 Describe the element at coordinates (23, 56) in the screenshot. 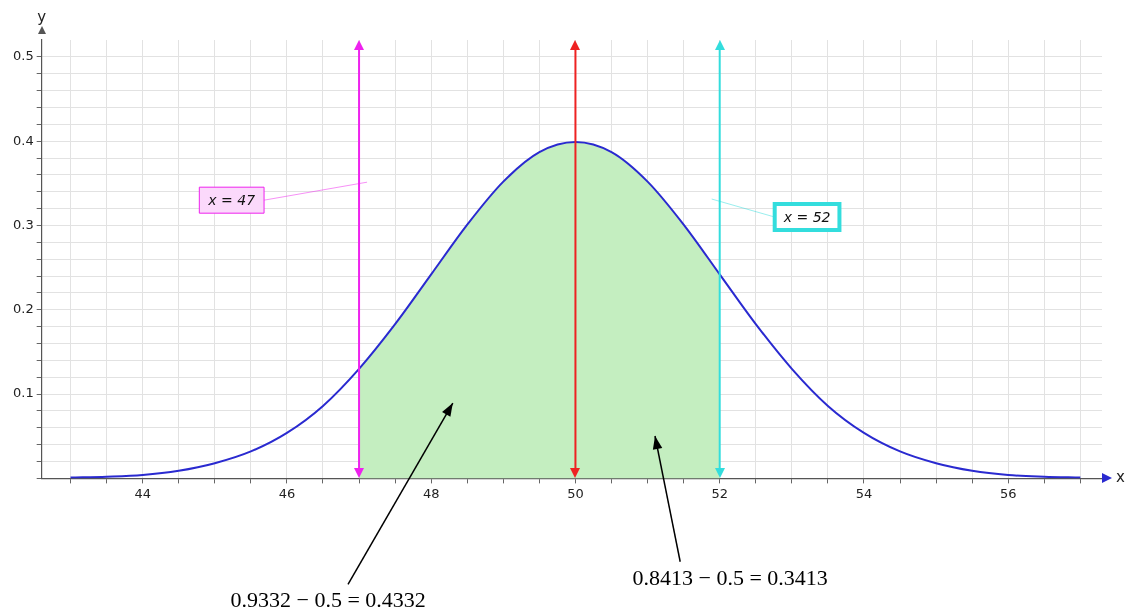

I see `y-tick-label: 0.5` at that location.